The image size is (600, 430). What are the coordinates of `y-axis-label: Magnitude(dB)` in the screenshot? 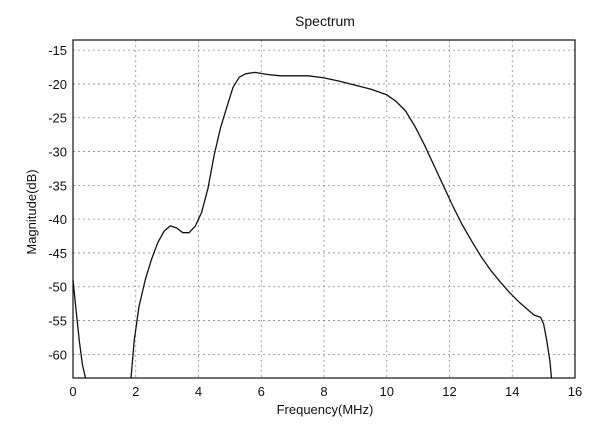 It's located at (31, 211).